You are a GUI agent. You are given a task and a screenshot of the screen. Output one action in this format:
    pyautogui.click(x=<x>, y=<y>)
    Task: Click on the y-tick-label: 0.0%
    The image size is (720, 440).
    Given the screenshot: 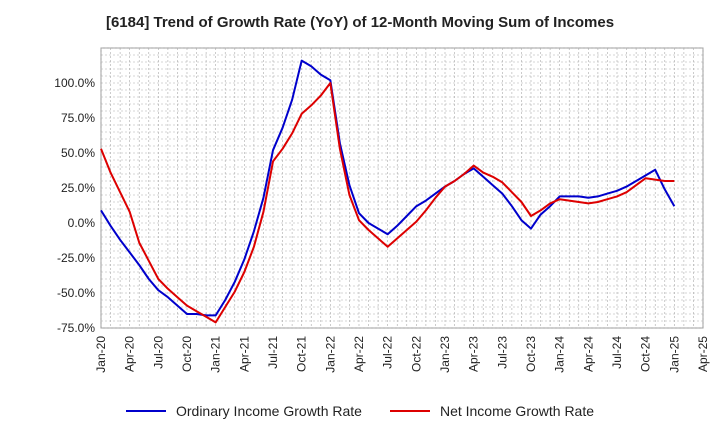 What is the action you would take?
    pyautogui.click(x=82, y=223)
    